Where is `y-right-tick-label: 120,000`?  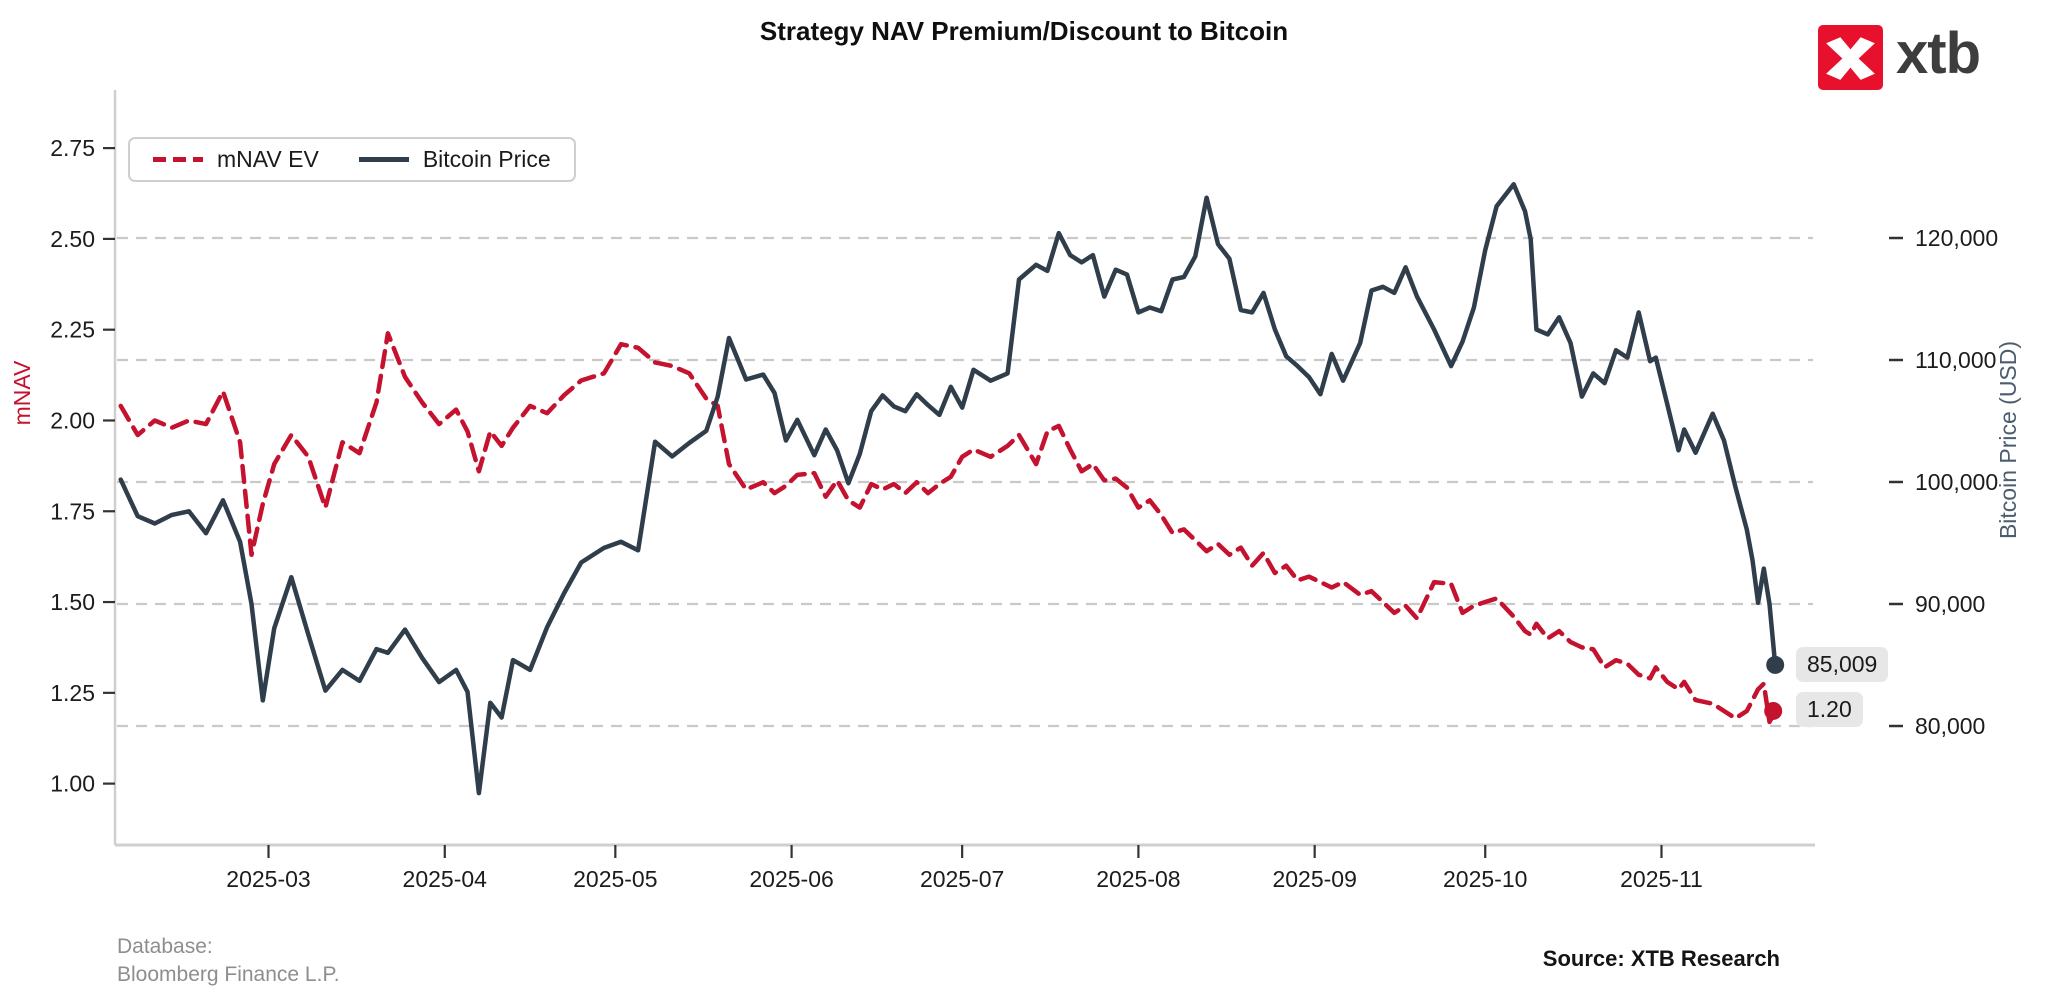
y-right-tick-label: 120,000 is located at coordinates (1956, 238).